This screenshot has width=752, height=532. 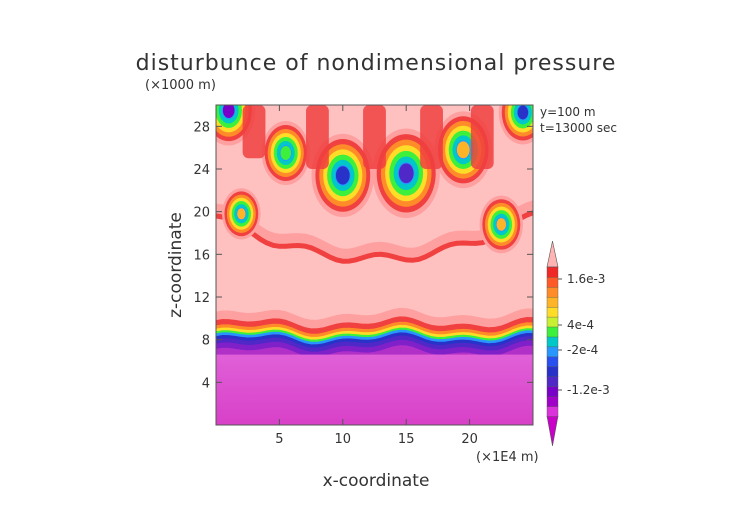 What do you see at coordinates (176, 265) in the screenshot?
I see `y-axis-label: z-coordinate` at bounding box center [176, 265].